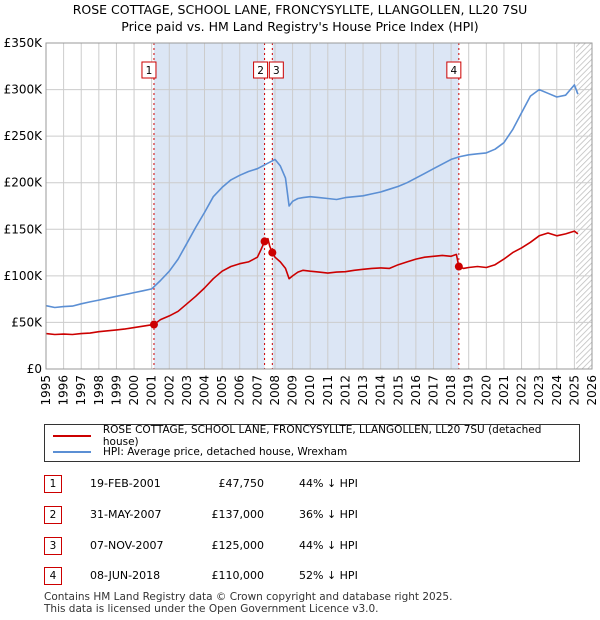 The width and height of the screenshot is (600, 620). Describe the element at coordinates (238, 575) in the screenshot. I see `sale-price: £110,000` at that location.